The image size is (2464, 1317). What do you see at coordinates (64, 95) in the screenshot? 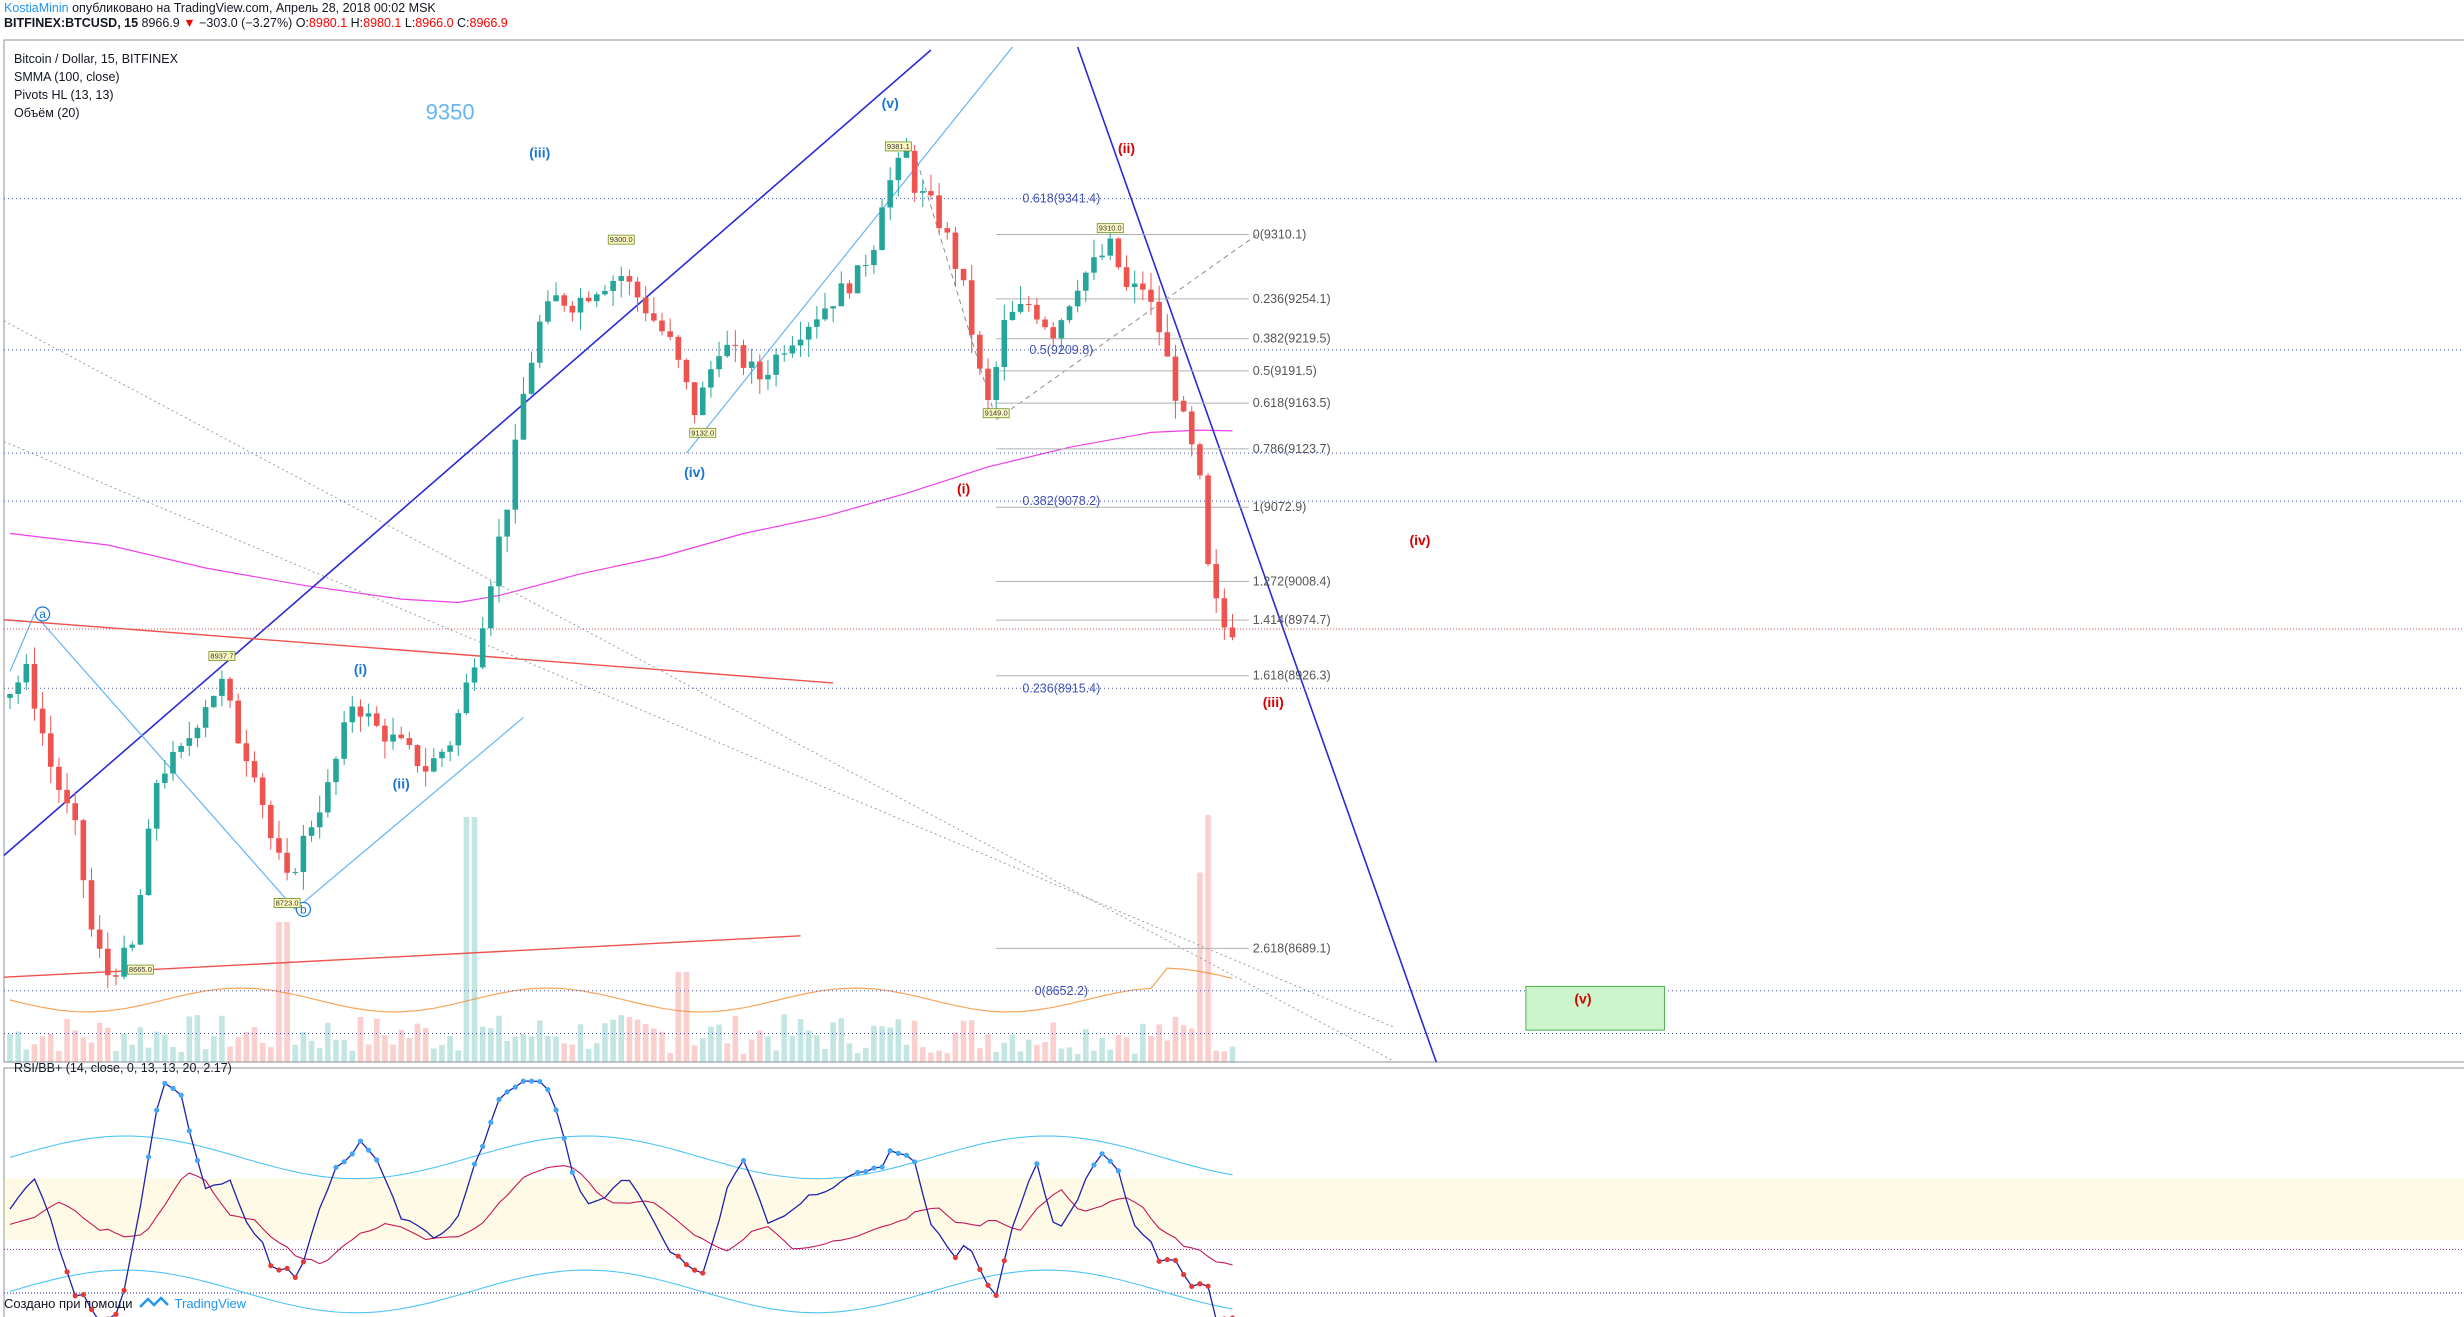
I see `legend-pivots: Pivots HL (13, 13)` at bounding box center [64, 95].